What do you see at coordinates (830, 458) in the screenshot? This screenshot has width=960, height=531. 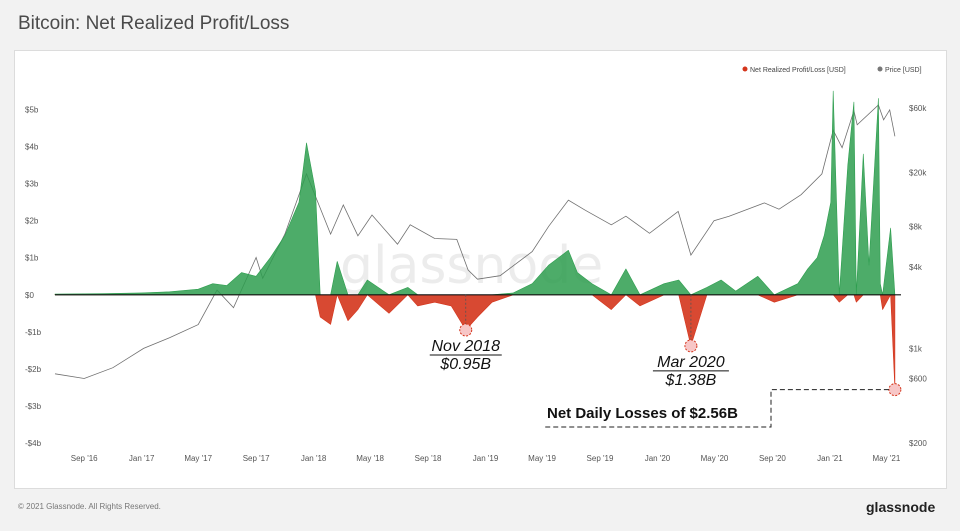 I see `x-tick-label: Jan '21` at bounding box center [830, 458].